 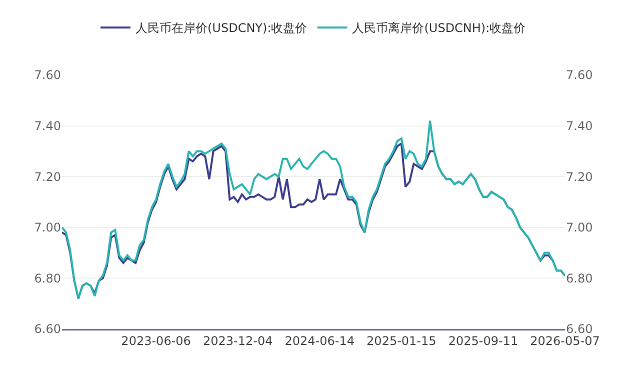 What do you see at coordinates (439, 28) in the screenshot?
I see `legend-label: 人民币离岸价(USDCNH):收盘价` at bounding box center [439, 28].